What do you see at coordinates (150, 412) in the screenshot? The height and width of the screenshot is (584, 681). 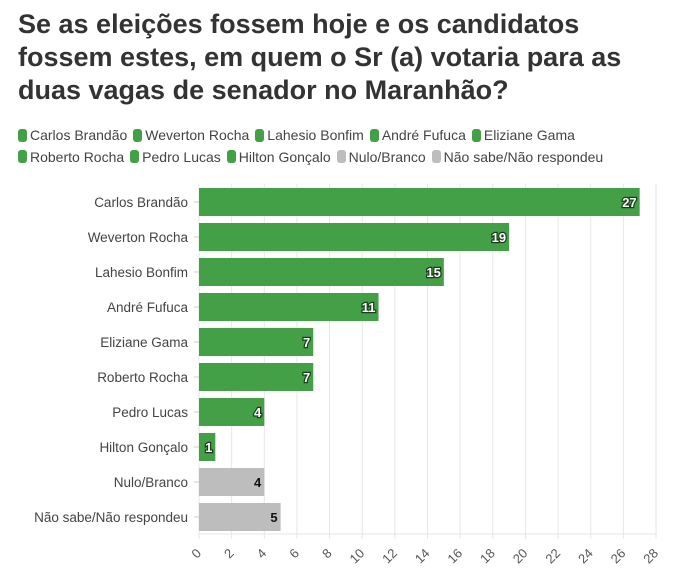 I see `category-label: Pedro Lucas` at bounding box center [150, 412].